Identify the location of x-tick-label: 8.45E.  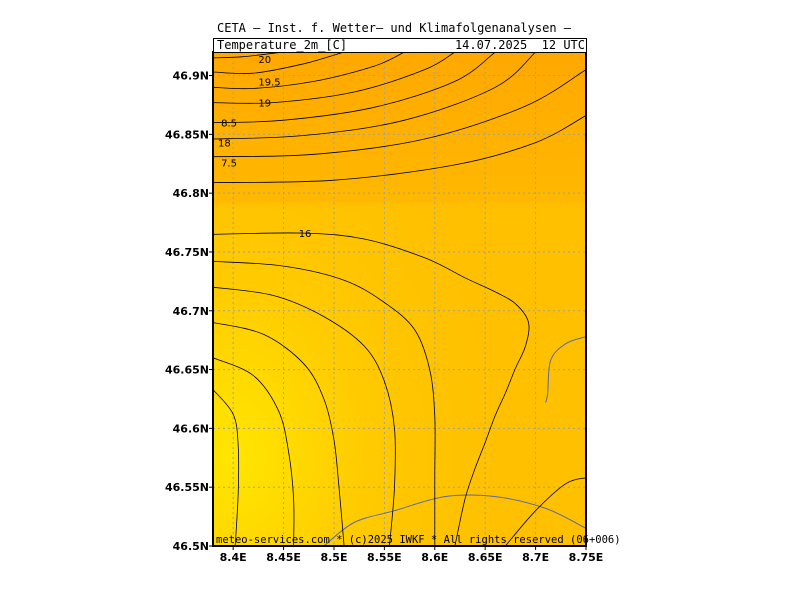
(283, 557).